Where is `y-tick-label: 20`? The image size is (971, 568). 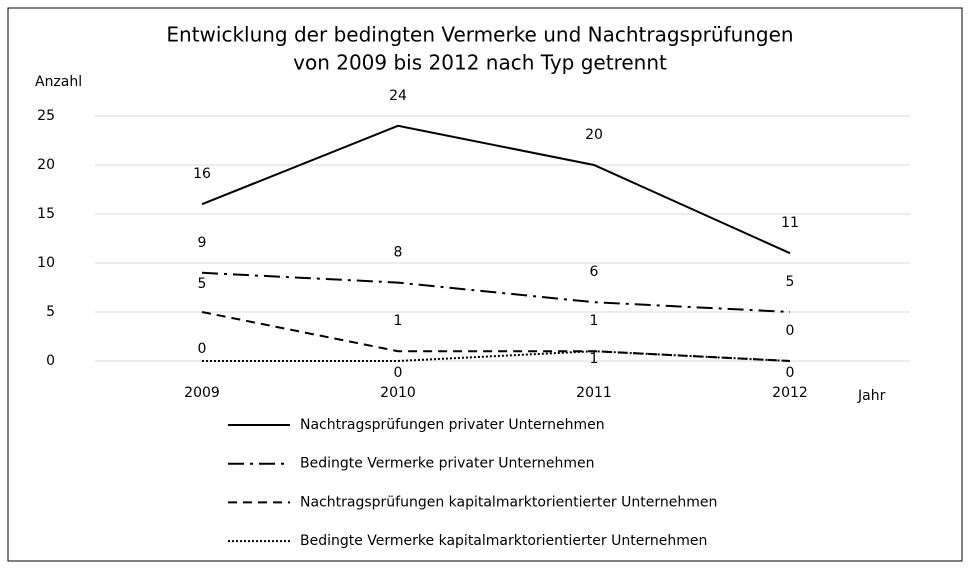
y-tick-label: 20 is located at coordinates (46, 165).